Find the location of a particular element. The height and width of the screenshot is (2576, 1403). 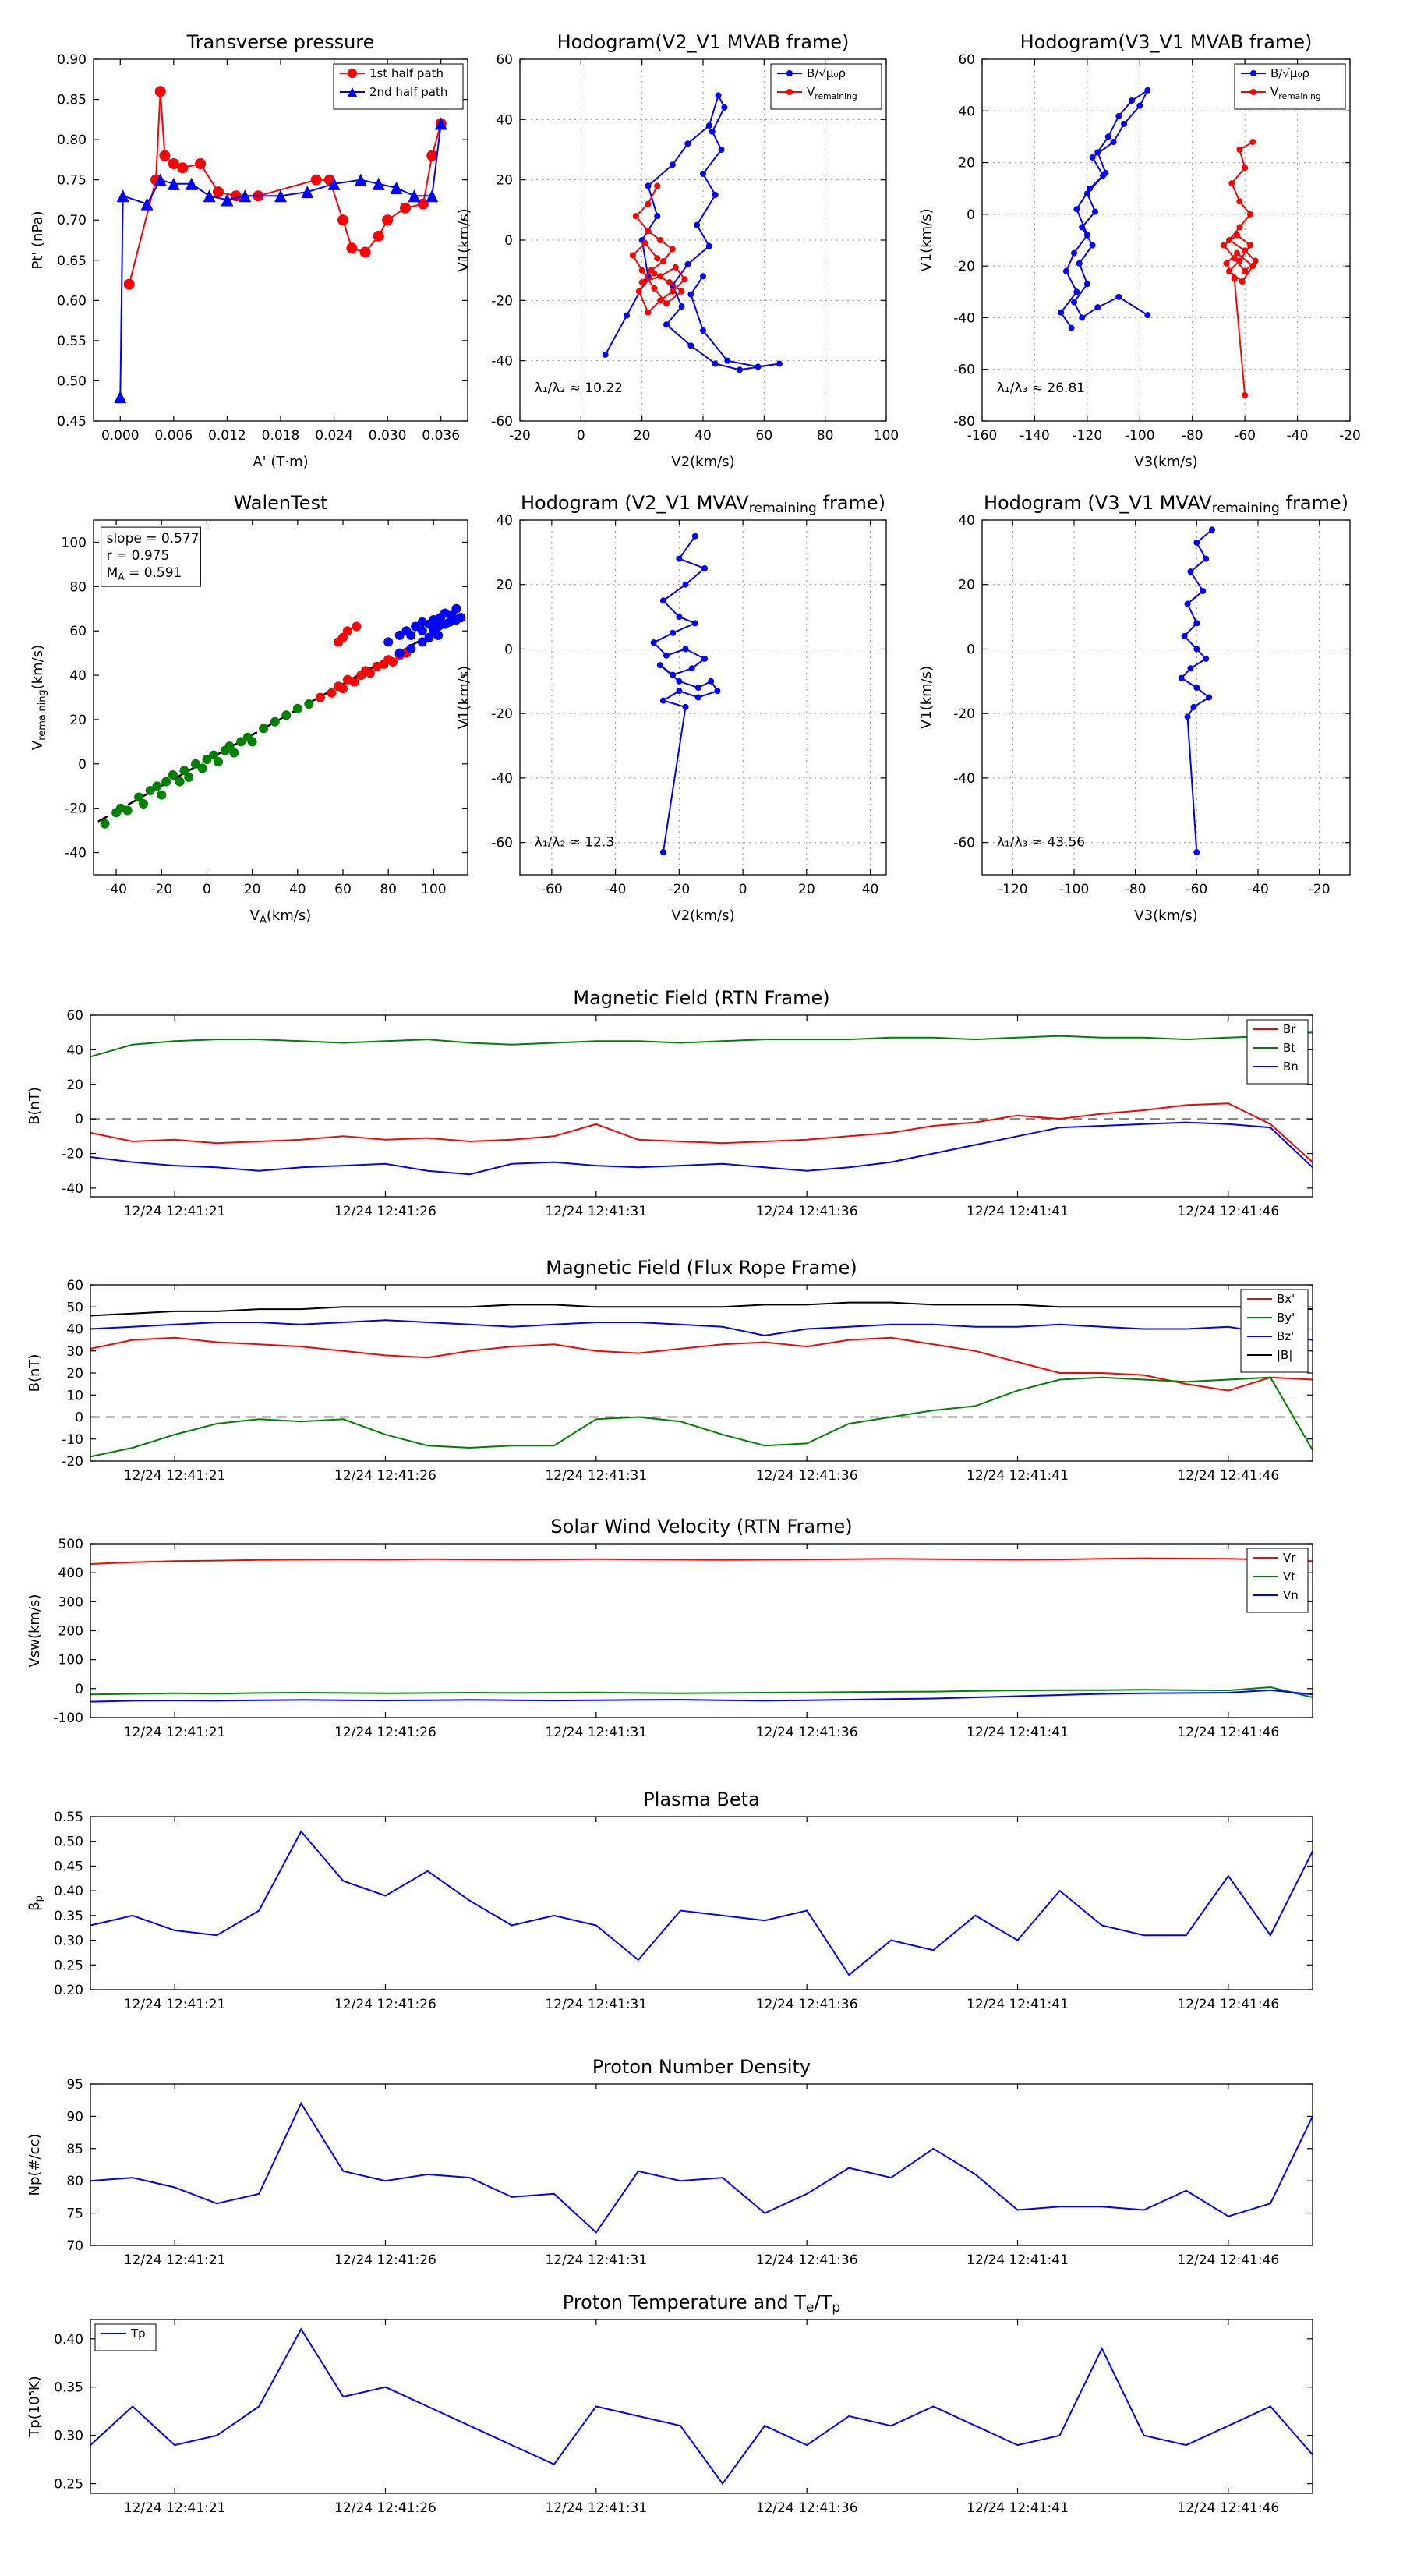

x-tick-label: 12/24 12:41:21 is located at coordinates (175, 1476).